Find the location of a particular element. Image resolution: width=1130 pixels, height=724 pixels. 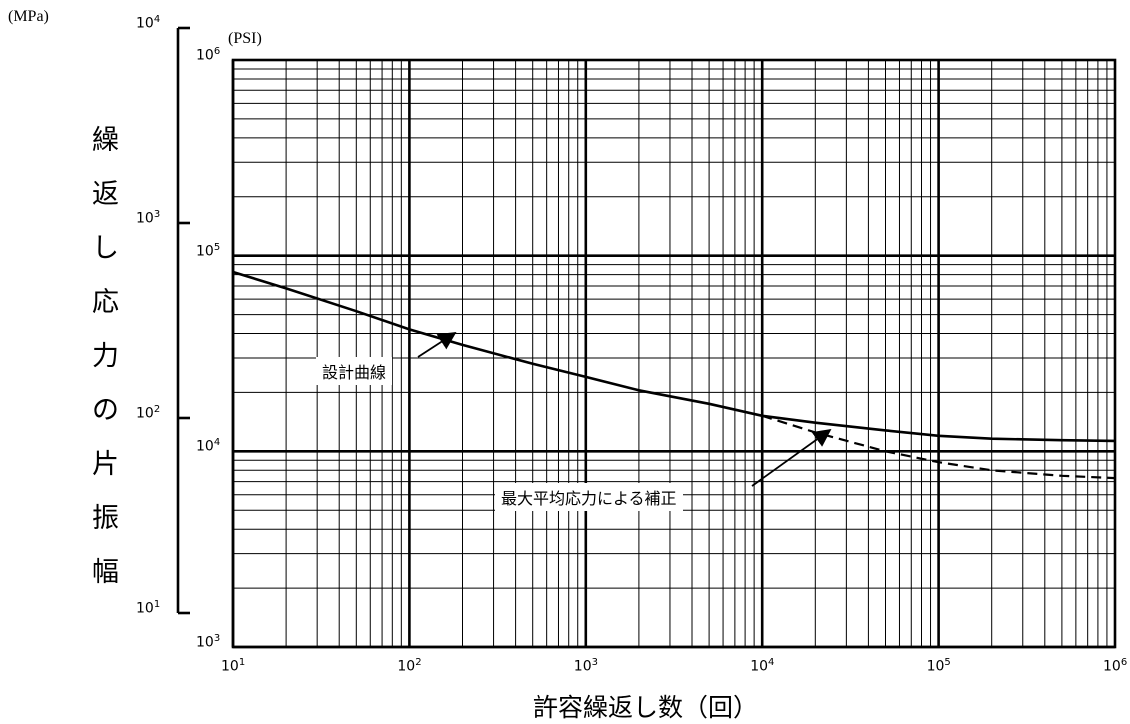

psi-unit-label: (PSI) is located at coordinates (245, 38).